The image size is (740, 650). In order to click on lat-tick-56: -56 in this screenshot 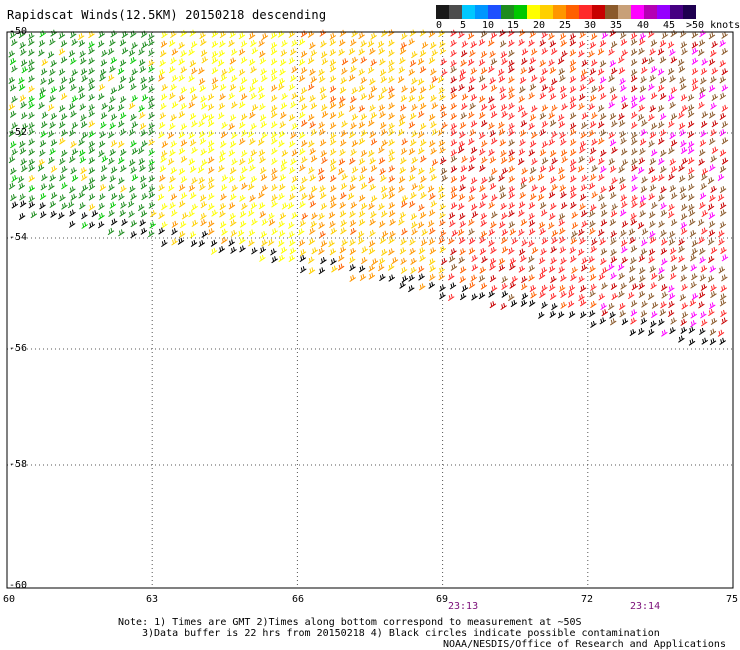, I will do `click(18, 348)`.